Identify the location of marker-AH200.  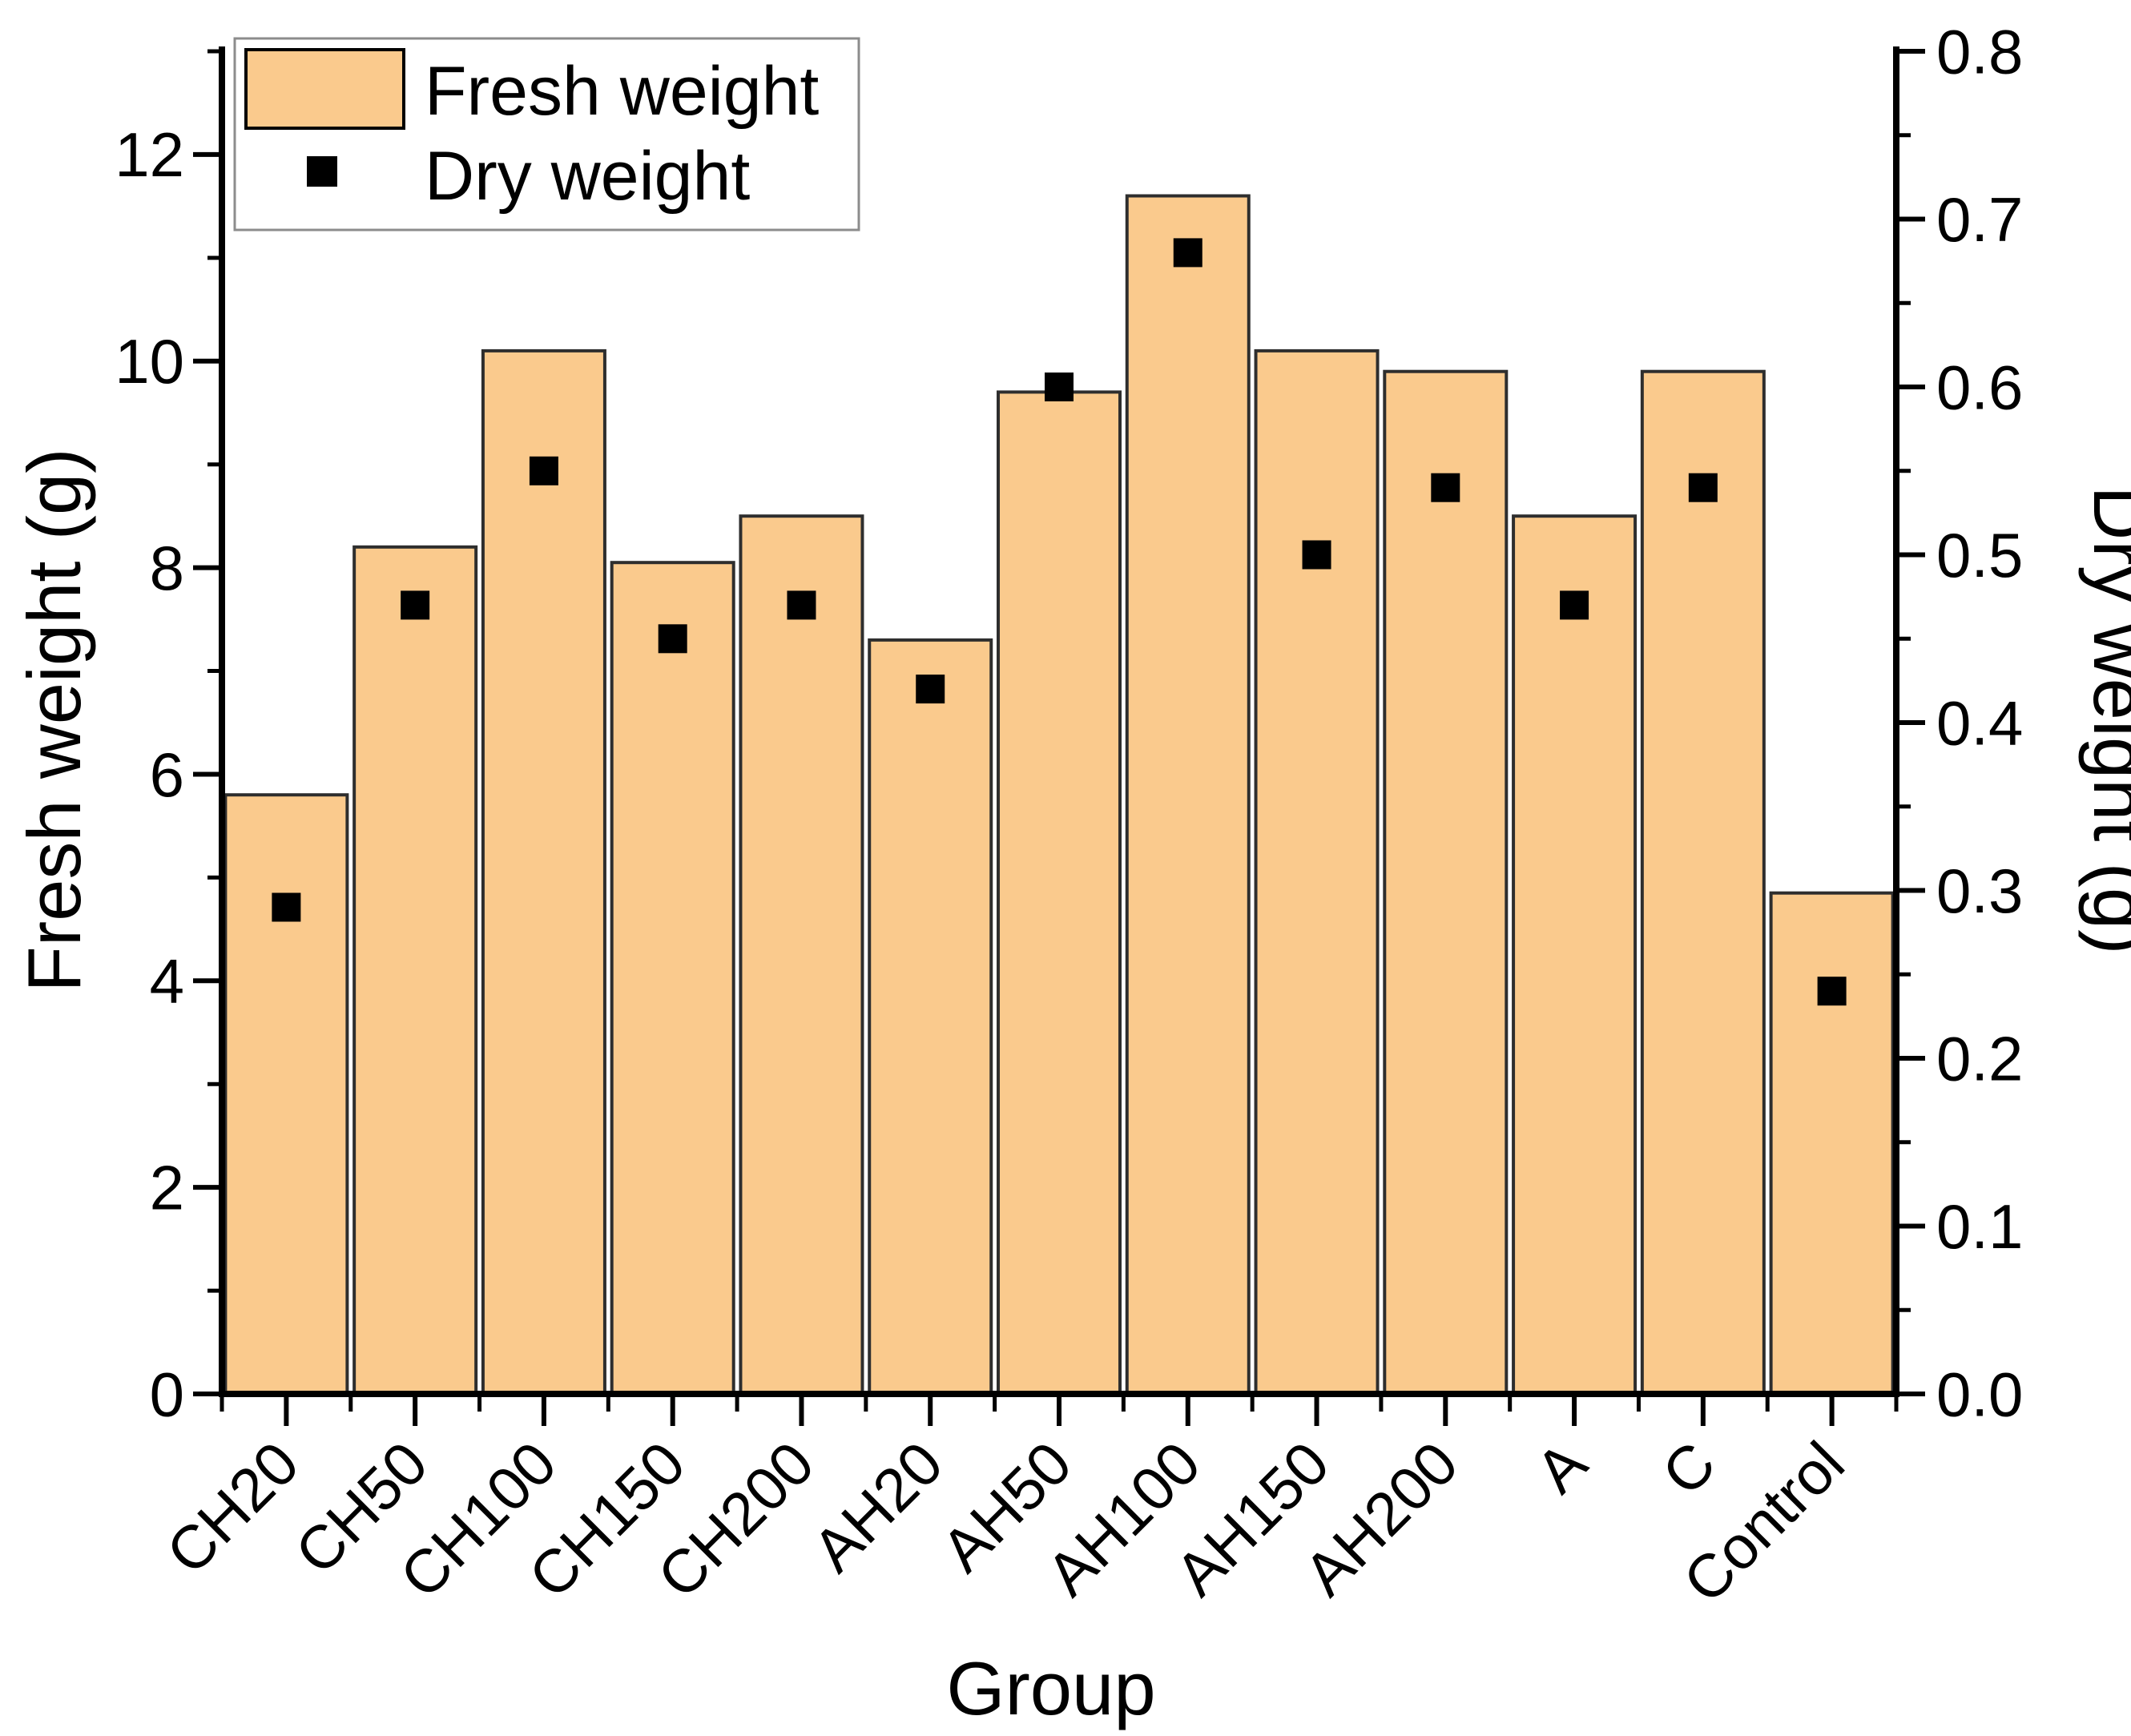
(1445, 488).